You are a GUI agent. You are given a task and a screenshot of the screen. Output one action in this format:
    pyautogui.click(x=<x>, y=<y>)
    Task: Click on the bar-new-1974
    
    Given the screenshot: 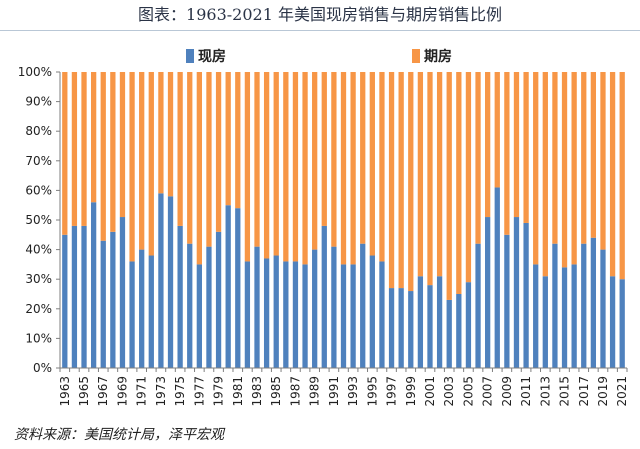 What is the action you would take?
    pyautogui.click(x=170, y=134)
    